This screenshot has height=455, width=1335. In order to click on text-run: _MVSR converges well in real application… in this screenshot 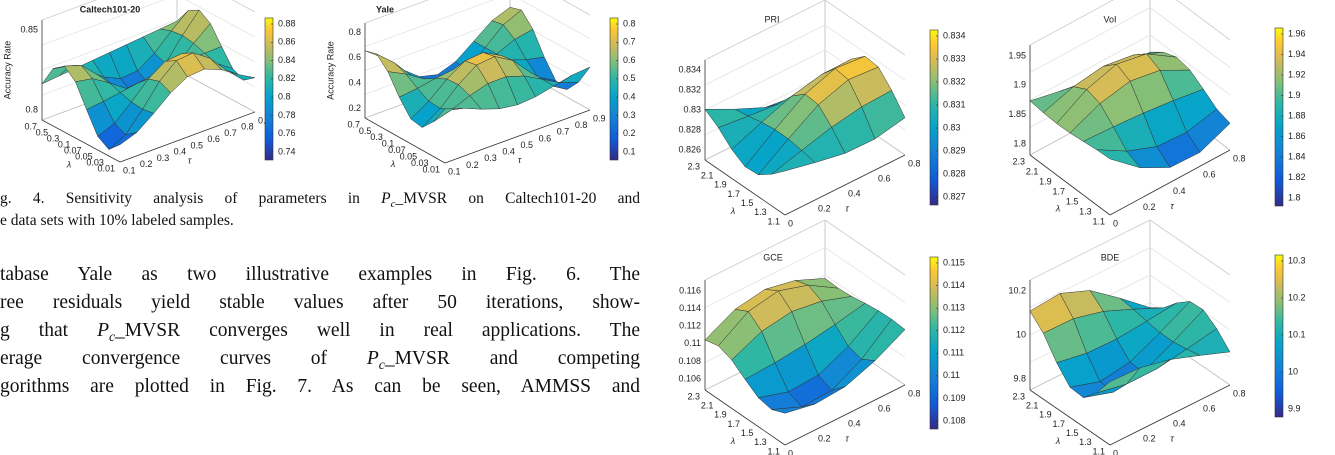, I will do `click(377, 330)`.